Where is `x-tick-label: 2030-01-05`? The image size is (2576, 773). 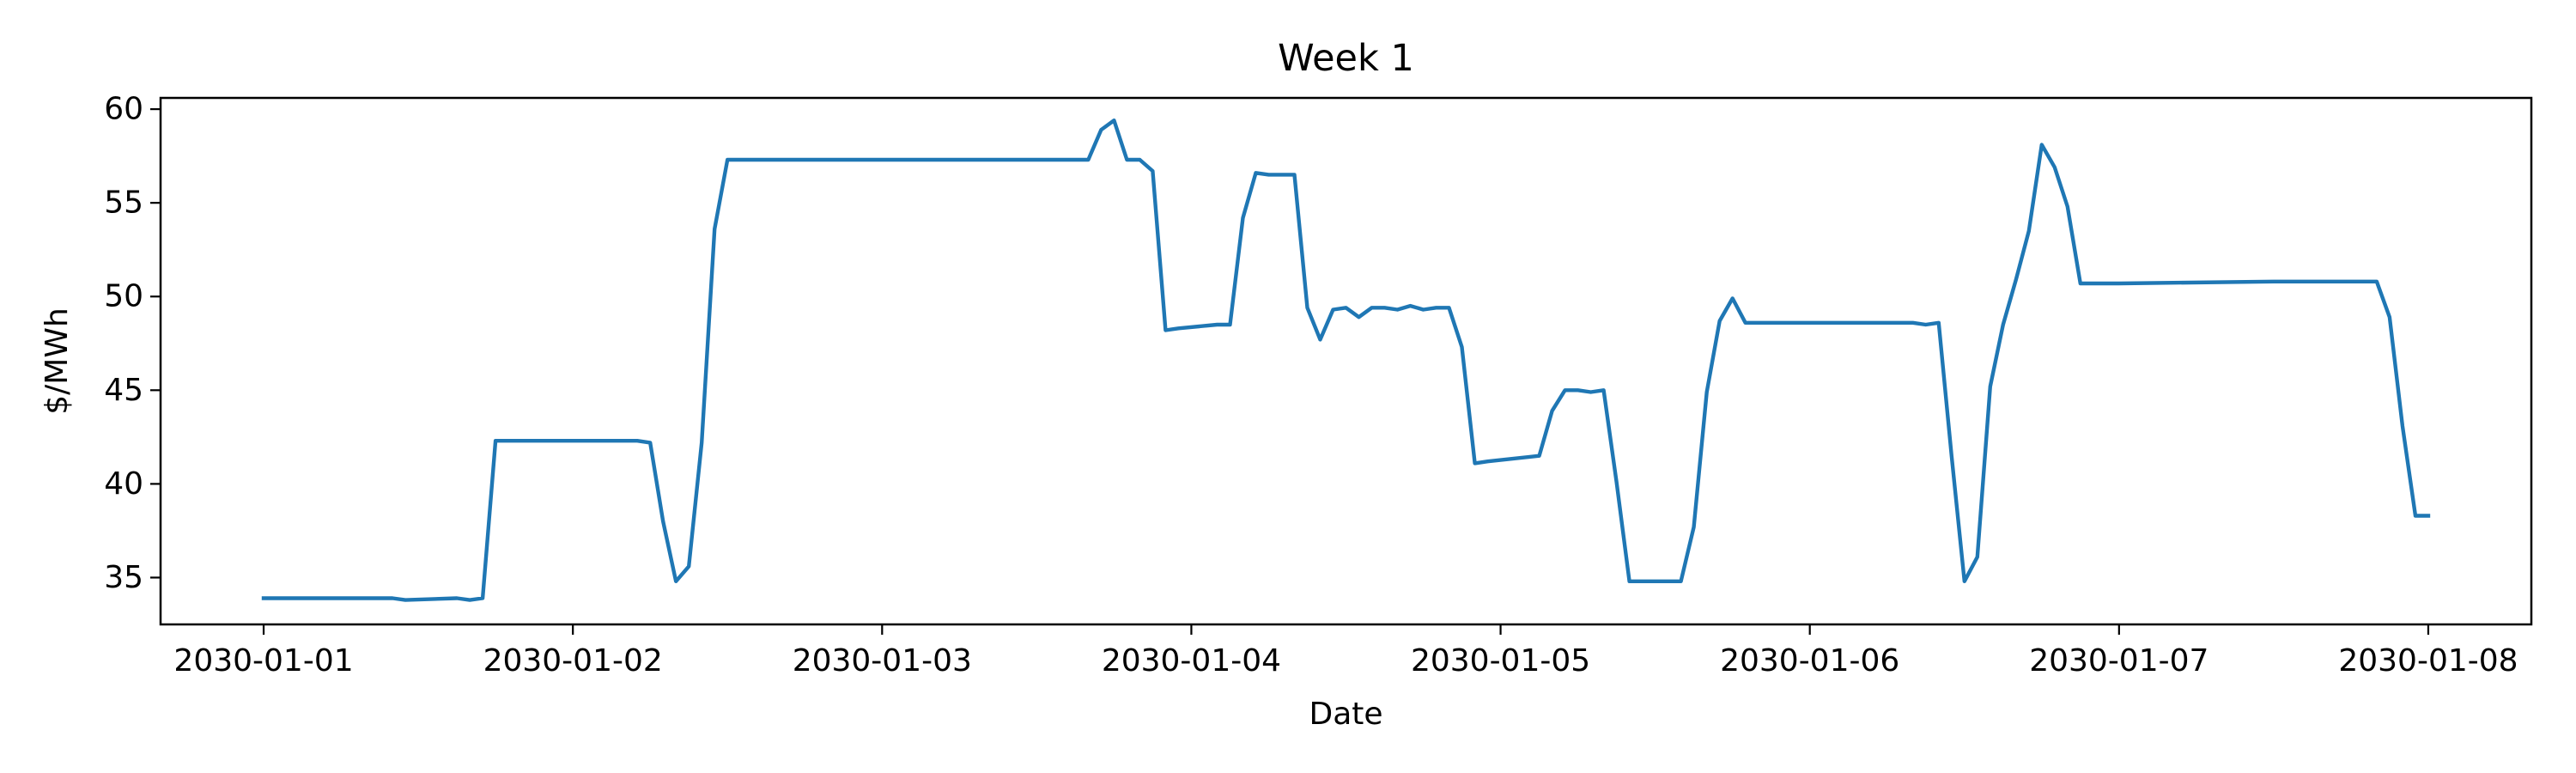
x-tick-label: 2030-01-05 is located at coordinates (1500, 661).